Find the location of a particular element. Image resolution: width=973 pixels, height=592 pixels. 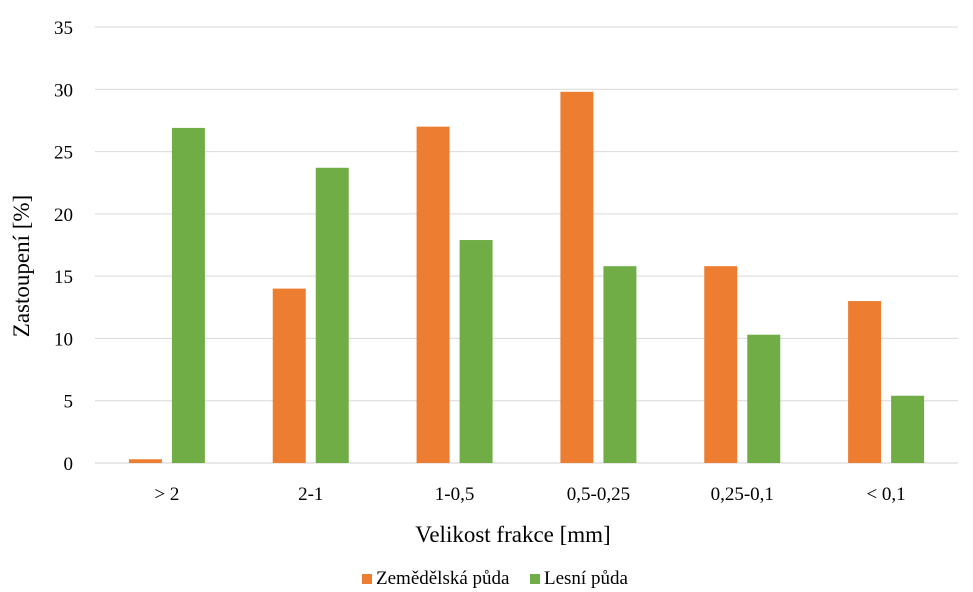

y-tick-label: 20 is located at coordinates (63, 215).